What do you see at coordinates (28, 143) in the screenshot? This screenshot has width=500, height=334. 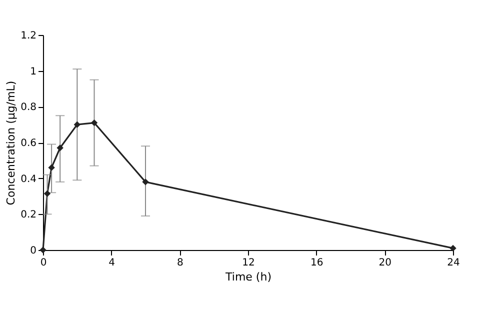 I see `y-tick-label: 0.6` at bounding box center [28, 143].